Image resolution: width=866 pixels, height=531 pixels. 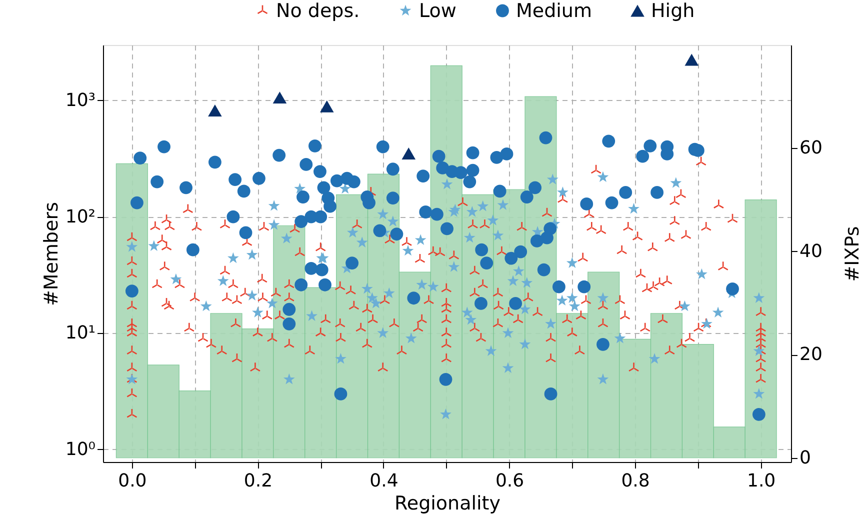 What do you see at coordinates (318, 11) in the screenshot?
I see `legend-label: No deps.` at bounding box center [318, 11].